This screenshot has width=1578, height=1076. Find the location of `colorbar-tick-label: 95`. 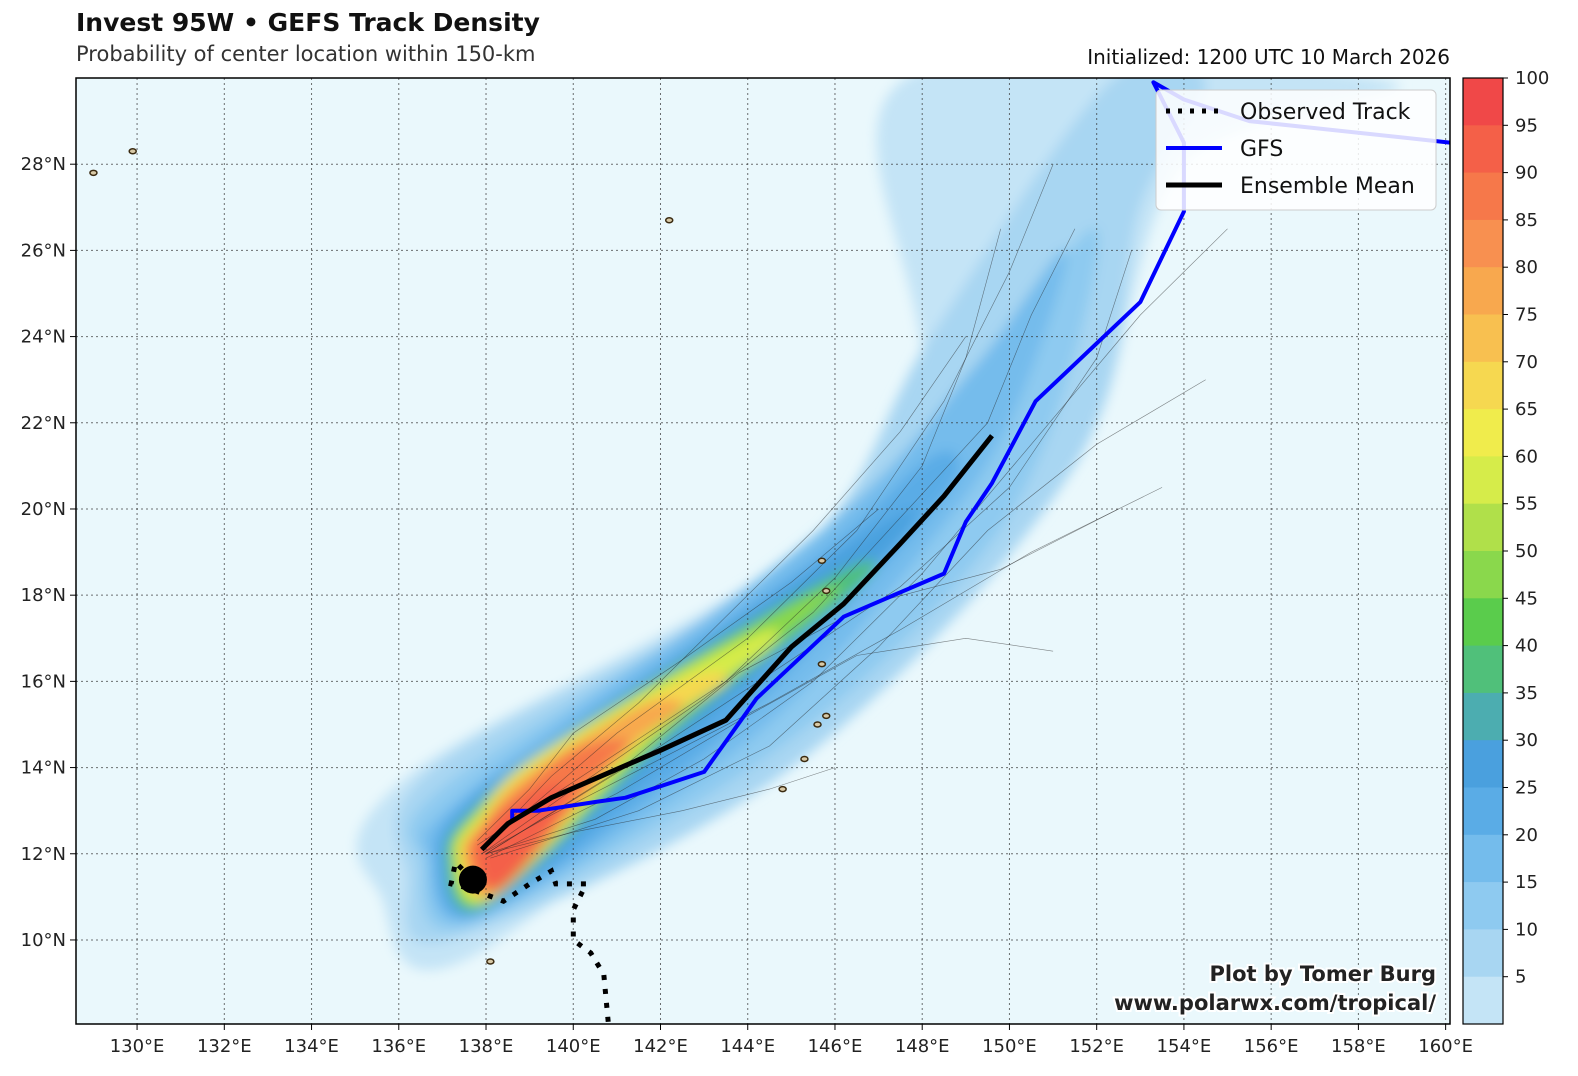

colorbar-tick-label: 95 is located at coordinates (1526, 125).